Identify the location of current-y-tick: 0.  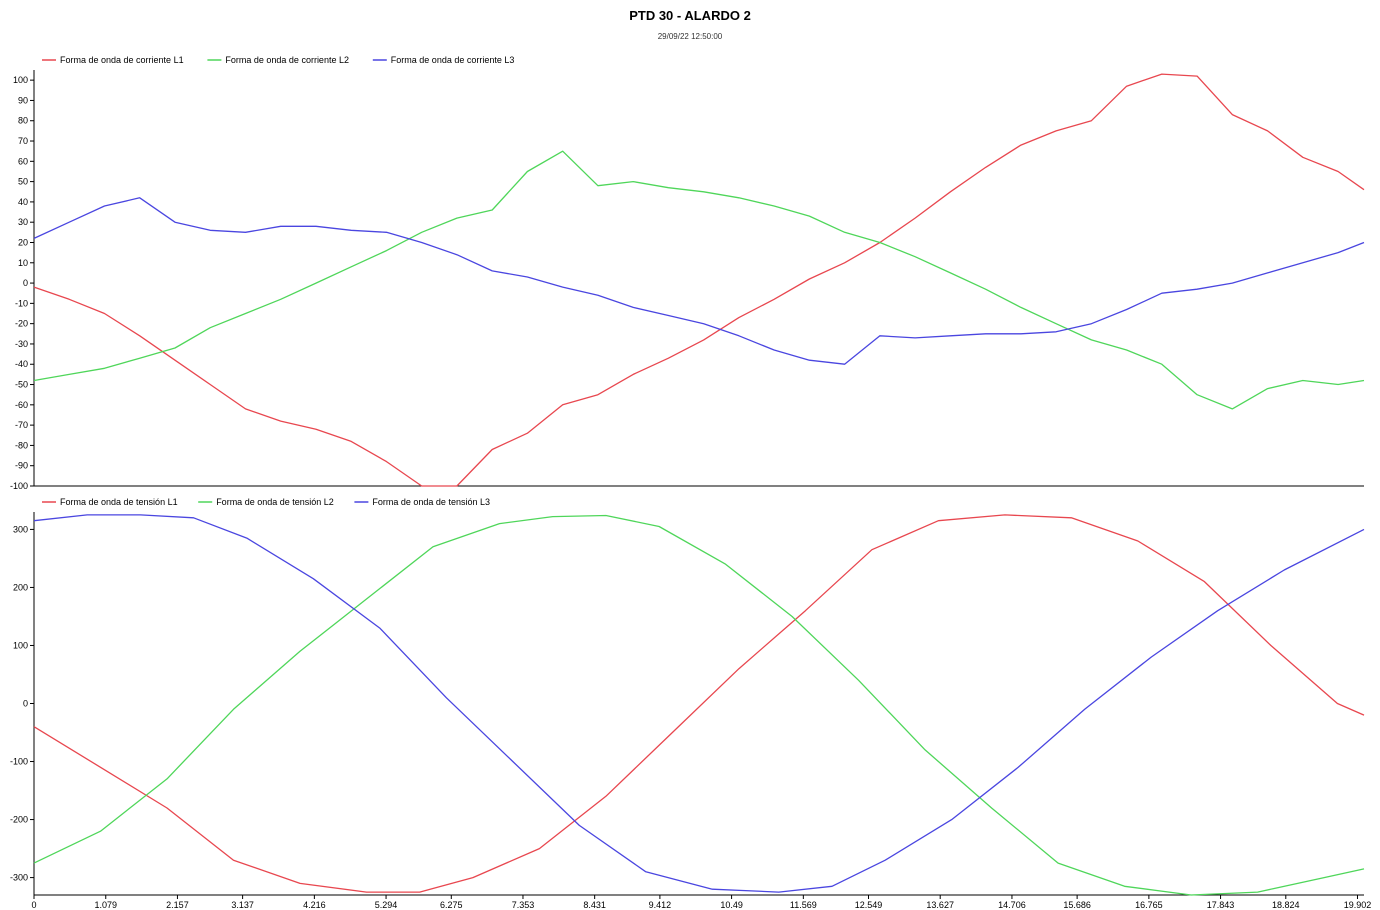
(28, 283).